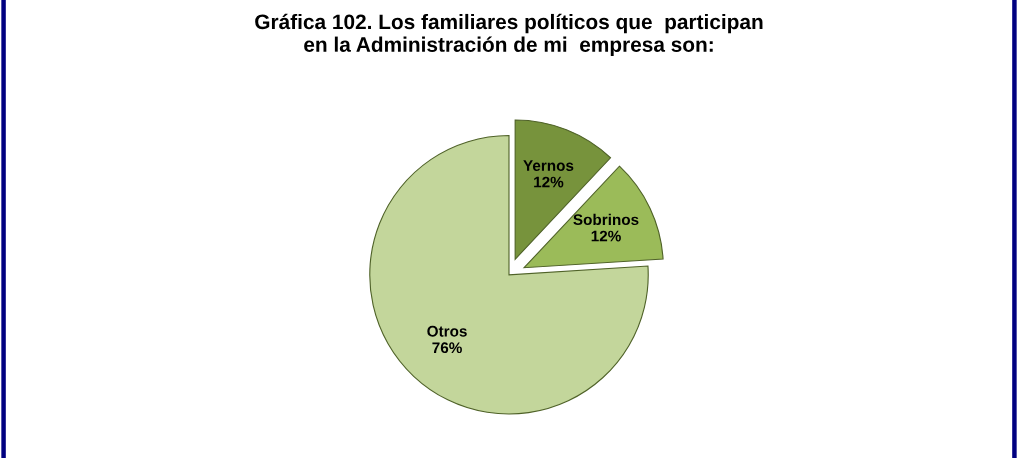 The image size is (1018, 458). I want to click on data-label: 76%, so click(447, 348).